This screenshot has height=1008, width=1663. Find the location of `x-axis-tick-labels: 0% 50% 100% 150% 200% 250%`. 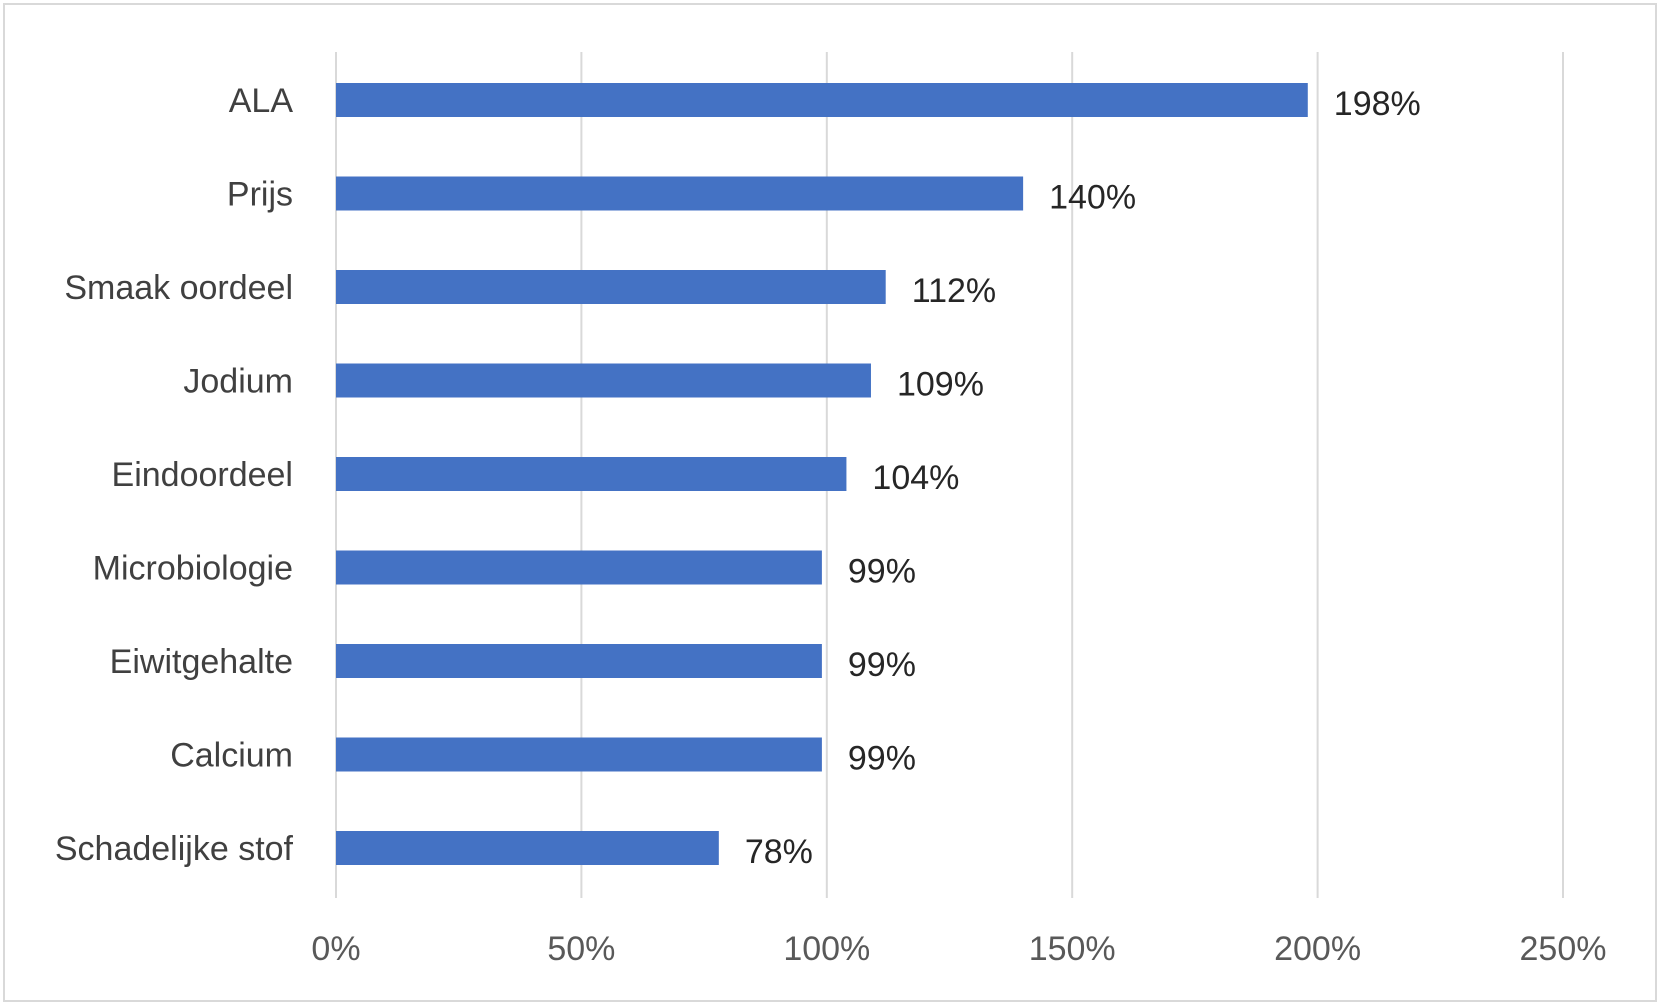

x-axis-tick-labels: 0% 50% 100% 150% 200% 250% is located at coordinates (958, 949).